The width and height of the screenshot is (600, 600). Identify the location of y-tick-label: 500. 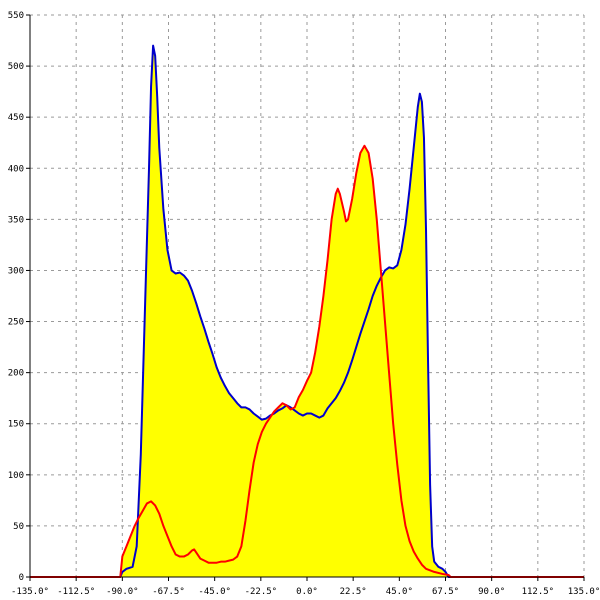
(16, 67).